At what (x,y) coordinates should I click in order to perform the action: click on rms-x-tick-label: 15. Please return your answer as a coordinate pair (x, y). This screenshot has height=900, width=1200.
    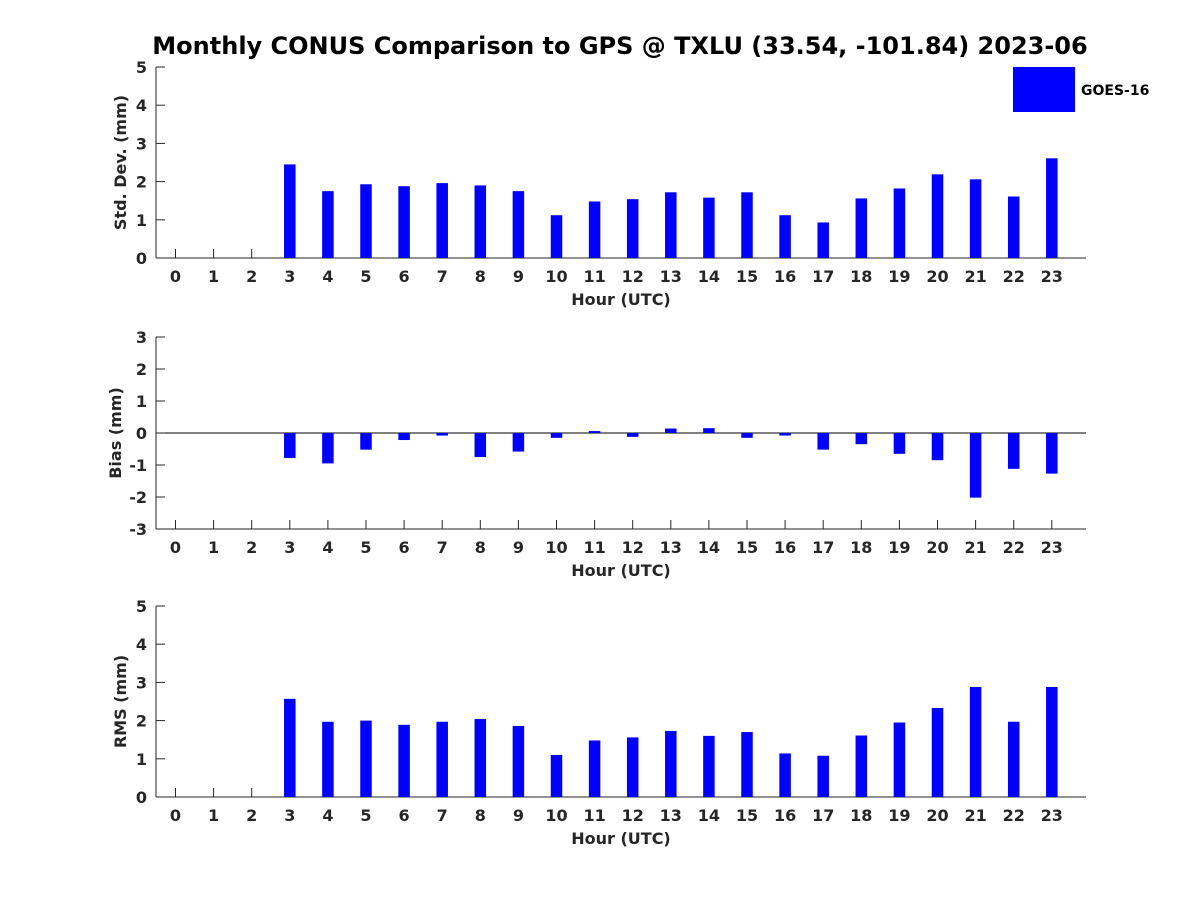
    Looking at the image, I should click on (747, 815).